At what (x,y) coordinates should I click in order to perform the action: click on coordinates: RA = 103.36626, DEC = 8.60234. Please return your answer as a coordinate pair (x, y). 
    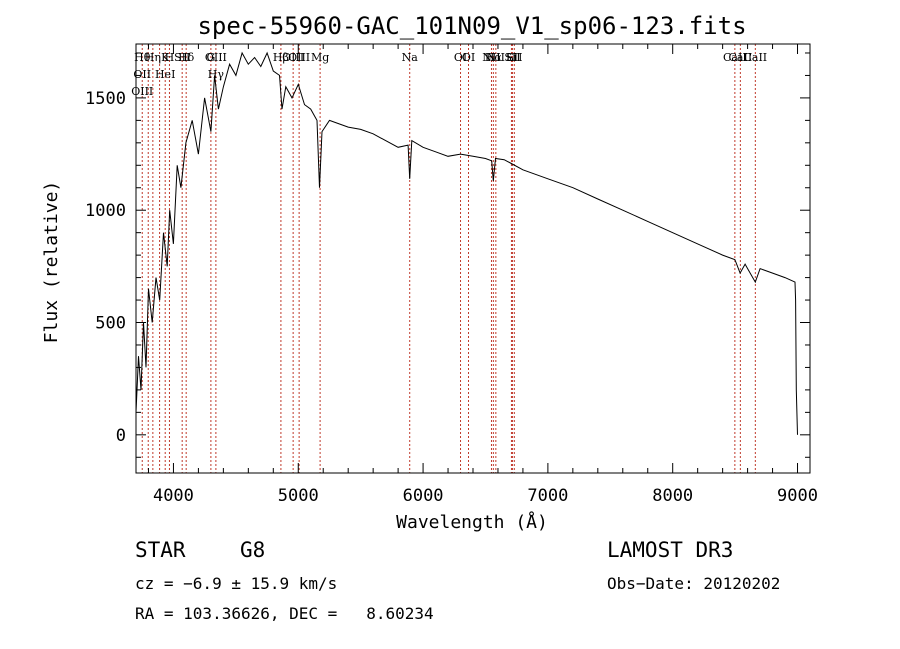
    Looking at the image, I should click on (284, 613).